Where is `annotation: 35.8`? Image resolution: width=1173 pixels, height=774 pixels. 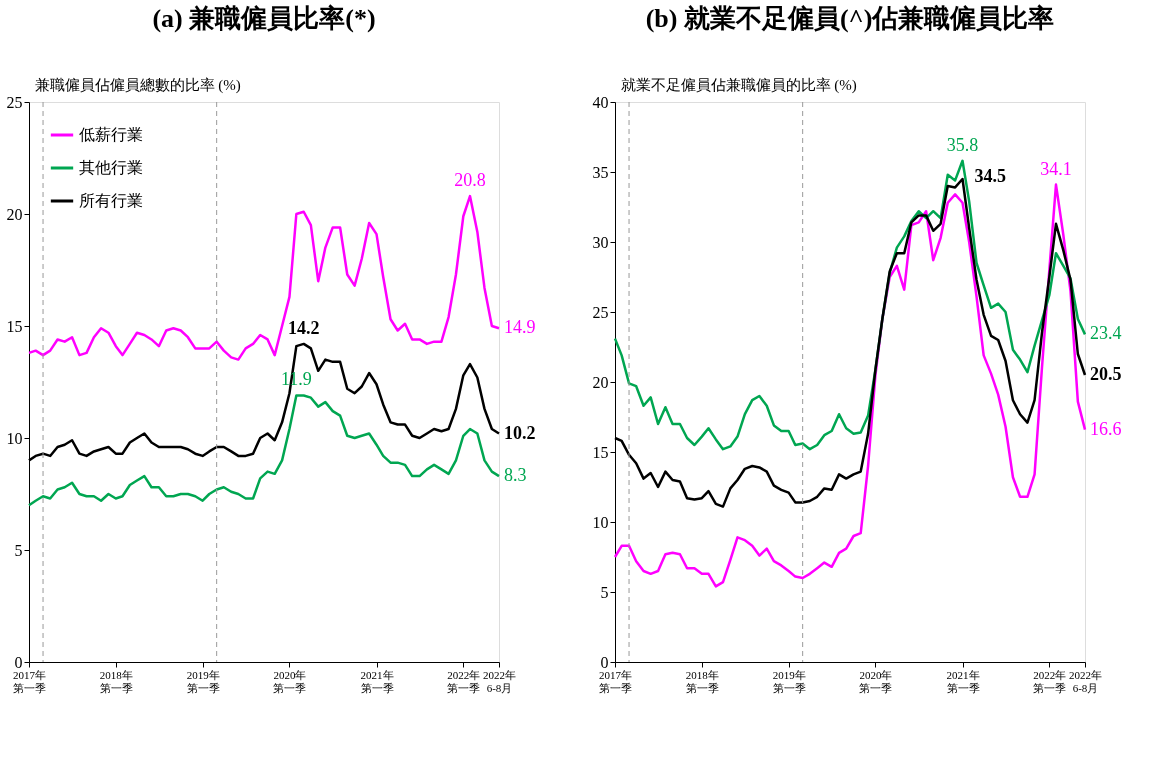 annotation: 35.8 is located at coordinates (962, 144).